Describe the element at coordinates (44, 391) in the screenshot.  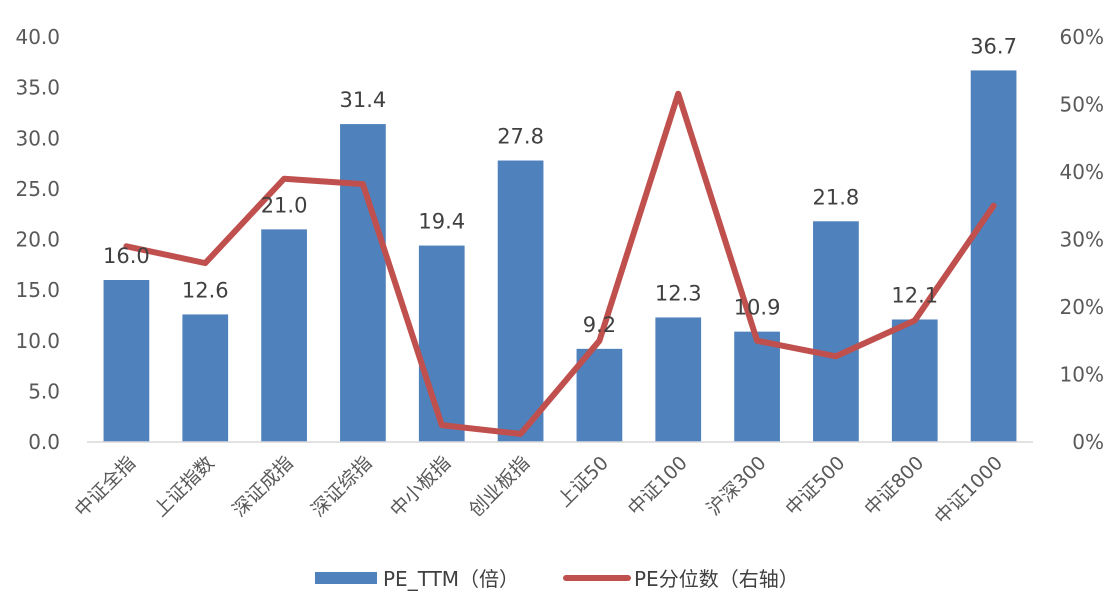
I see `left-axis-tick-label: 5.0` at that location.